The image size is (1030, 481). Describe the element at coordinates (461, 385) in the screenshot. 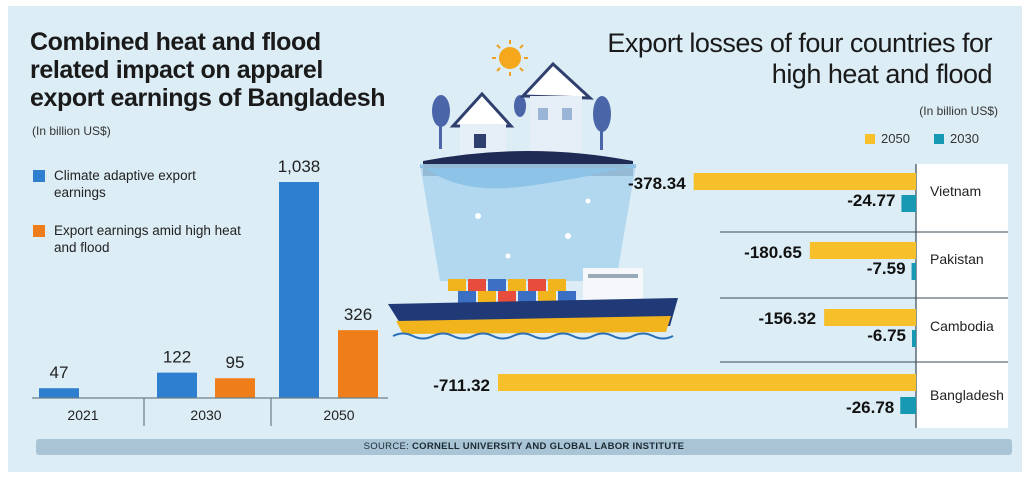

I see `bar-value-label-2050: -711.32` at that location.